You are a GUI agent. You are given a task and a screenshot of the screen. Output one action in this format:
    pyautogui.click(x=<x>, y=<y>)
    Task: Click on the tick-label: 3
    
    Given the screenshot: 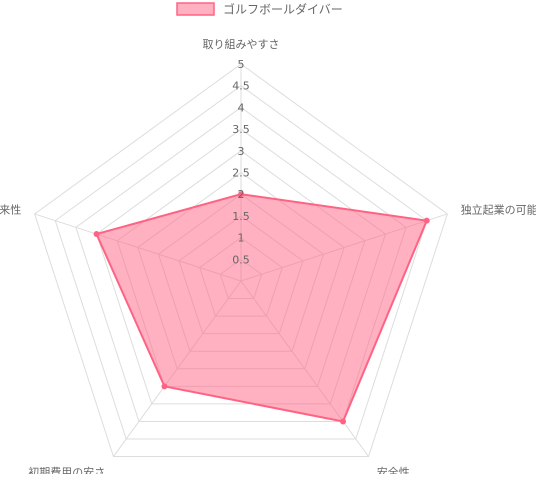 What is the action you would take?
    pyautogui.click(x=241, y=151)
    